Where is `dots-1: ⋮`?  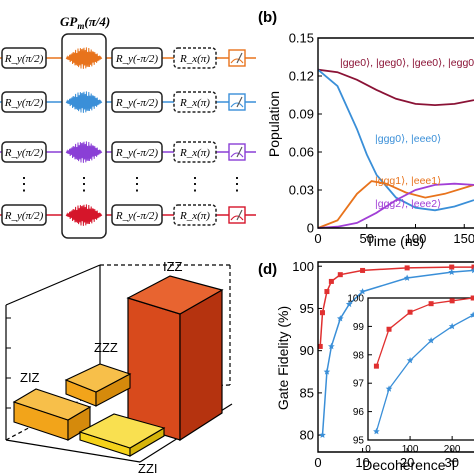
dots-1: ⋮ is located at coordinates (24, 184).